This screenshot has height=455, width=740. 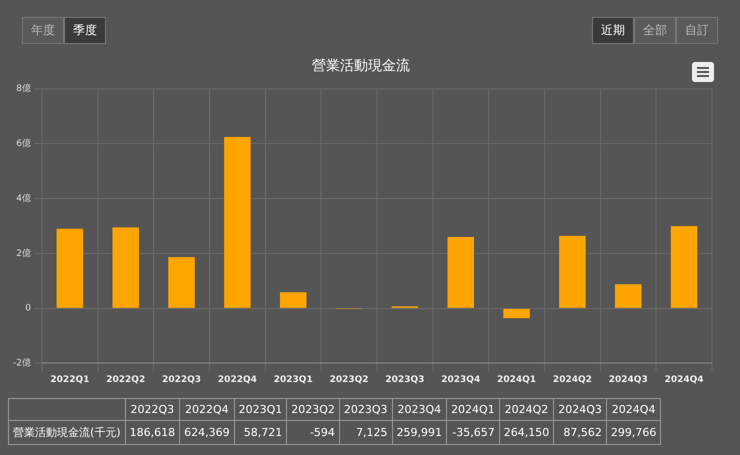 What do you see at coordinates (23, 88) in the screenshot?
I see `y-tick-label: 8億` at bounding box center [23, 88].